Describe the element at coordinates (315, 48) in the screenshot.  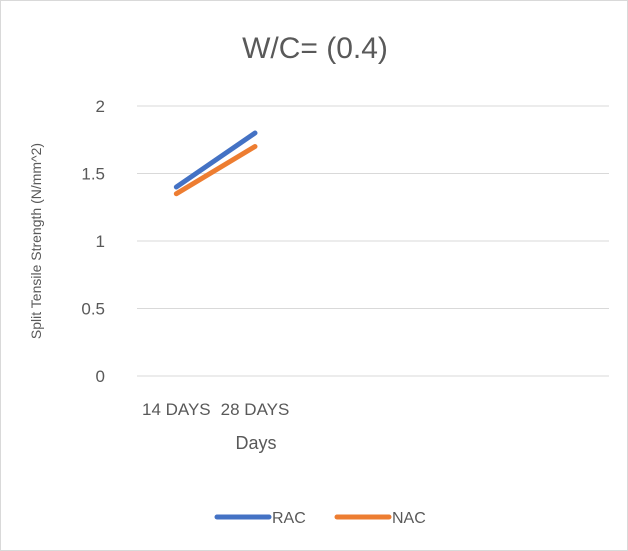
I see `chart-title: W/C= (0.4)` at that location.